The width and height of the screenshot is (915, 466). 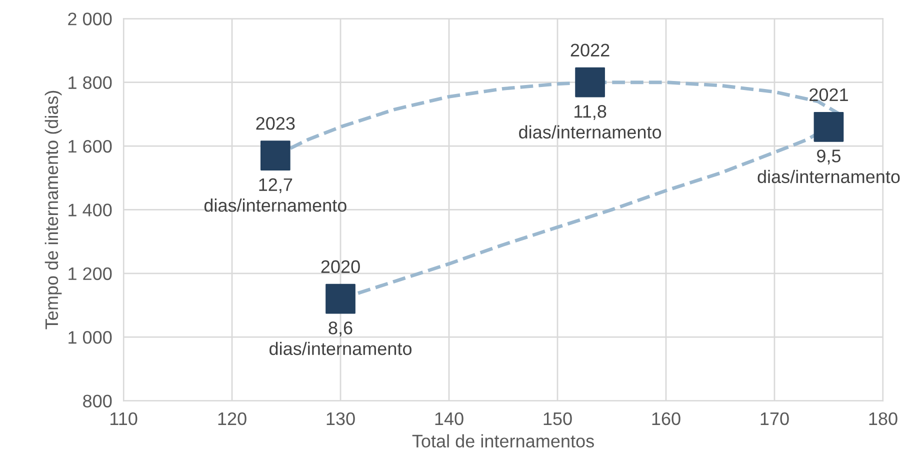 I want to click on annotation: 11,8 dias/internamento, so click(x=590, y=122).